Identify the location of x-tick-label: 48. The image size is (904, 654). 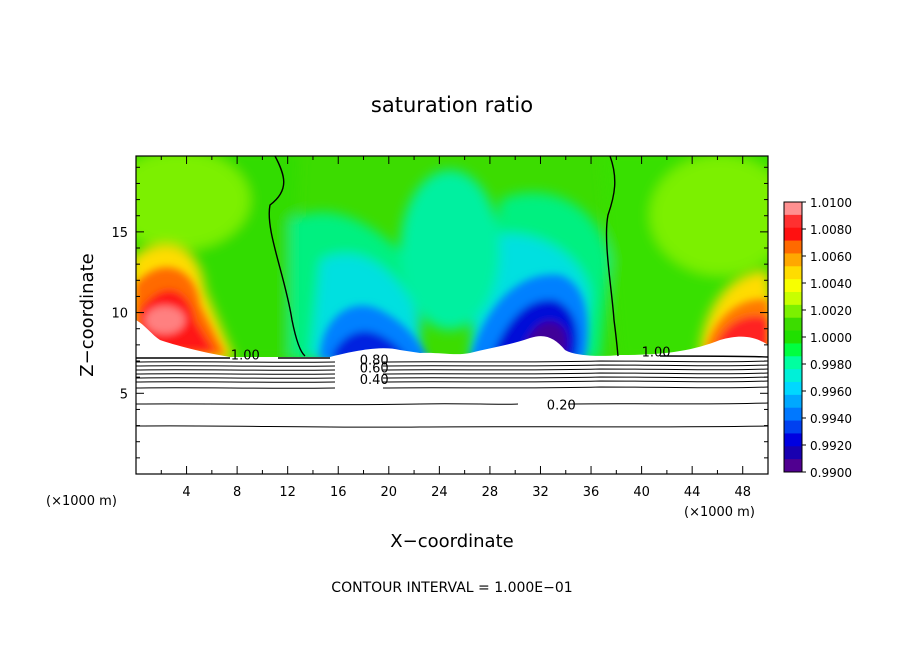
(742, 492).